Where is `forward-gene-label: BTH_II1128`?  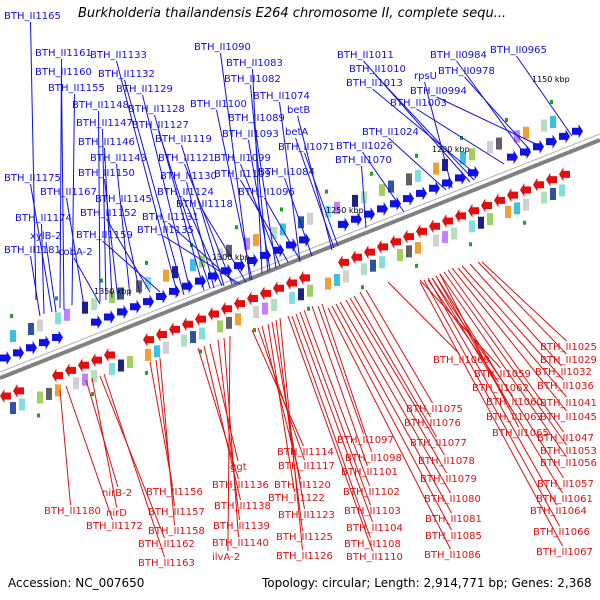 forward-gene-label: BTH_II1128 is located at coordinates (156, 109).